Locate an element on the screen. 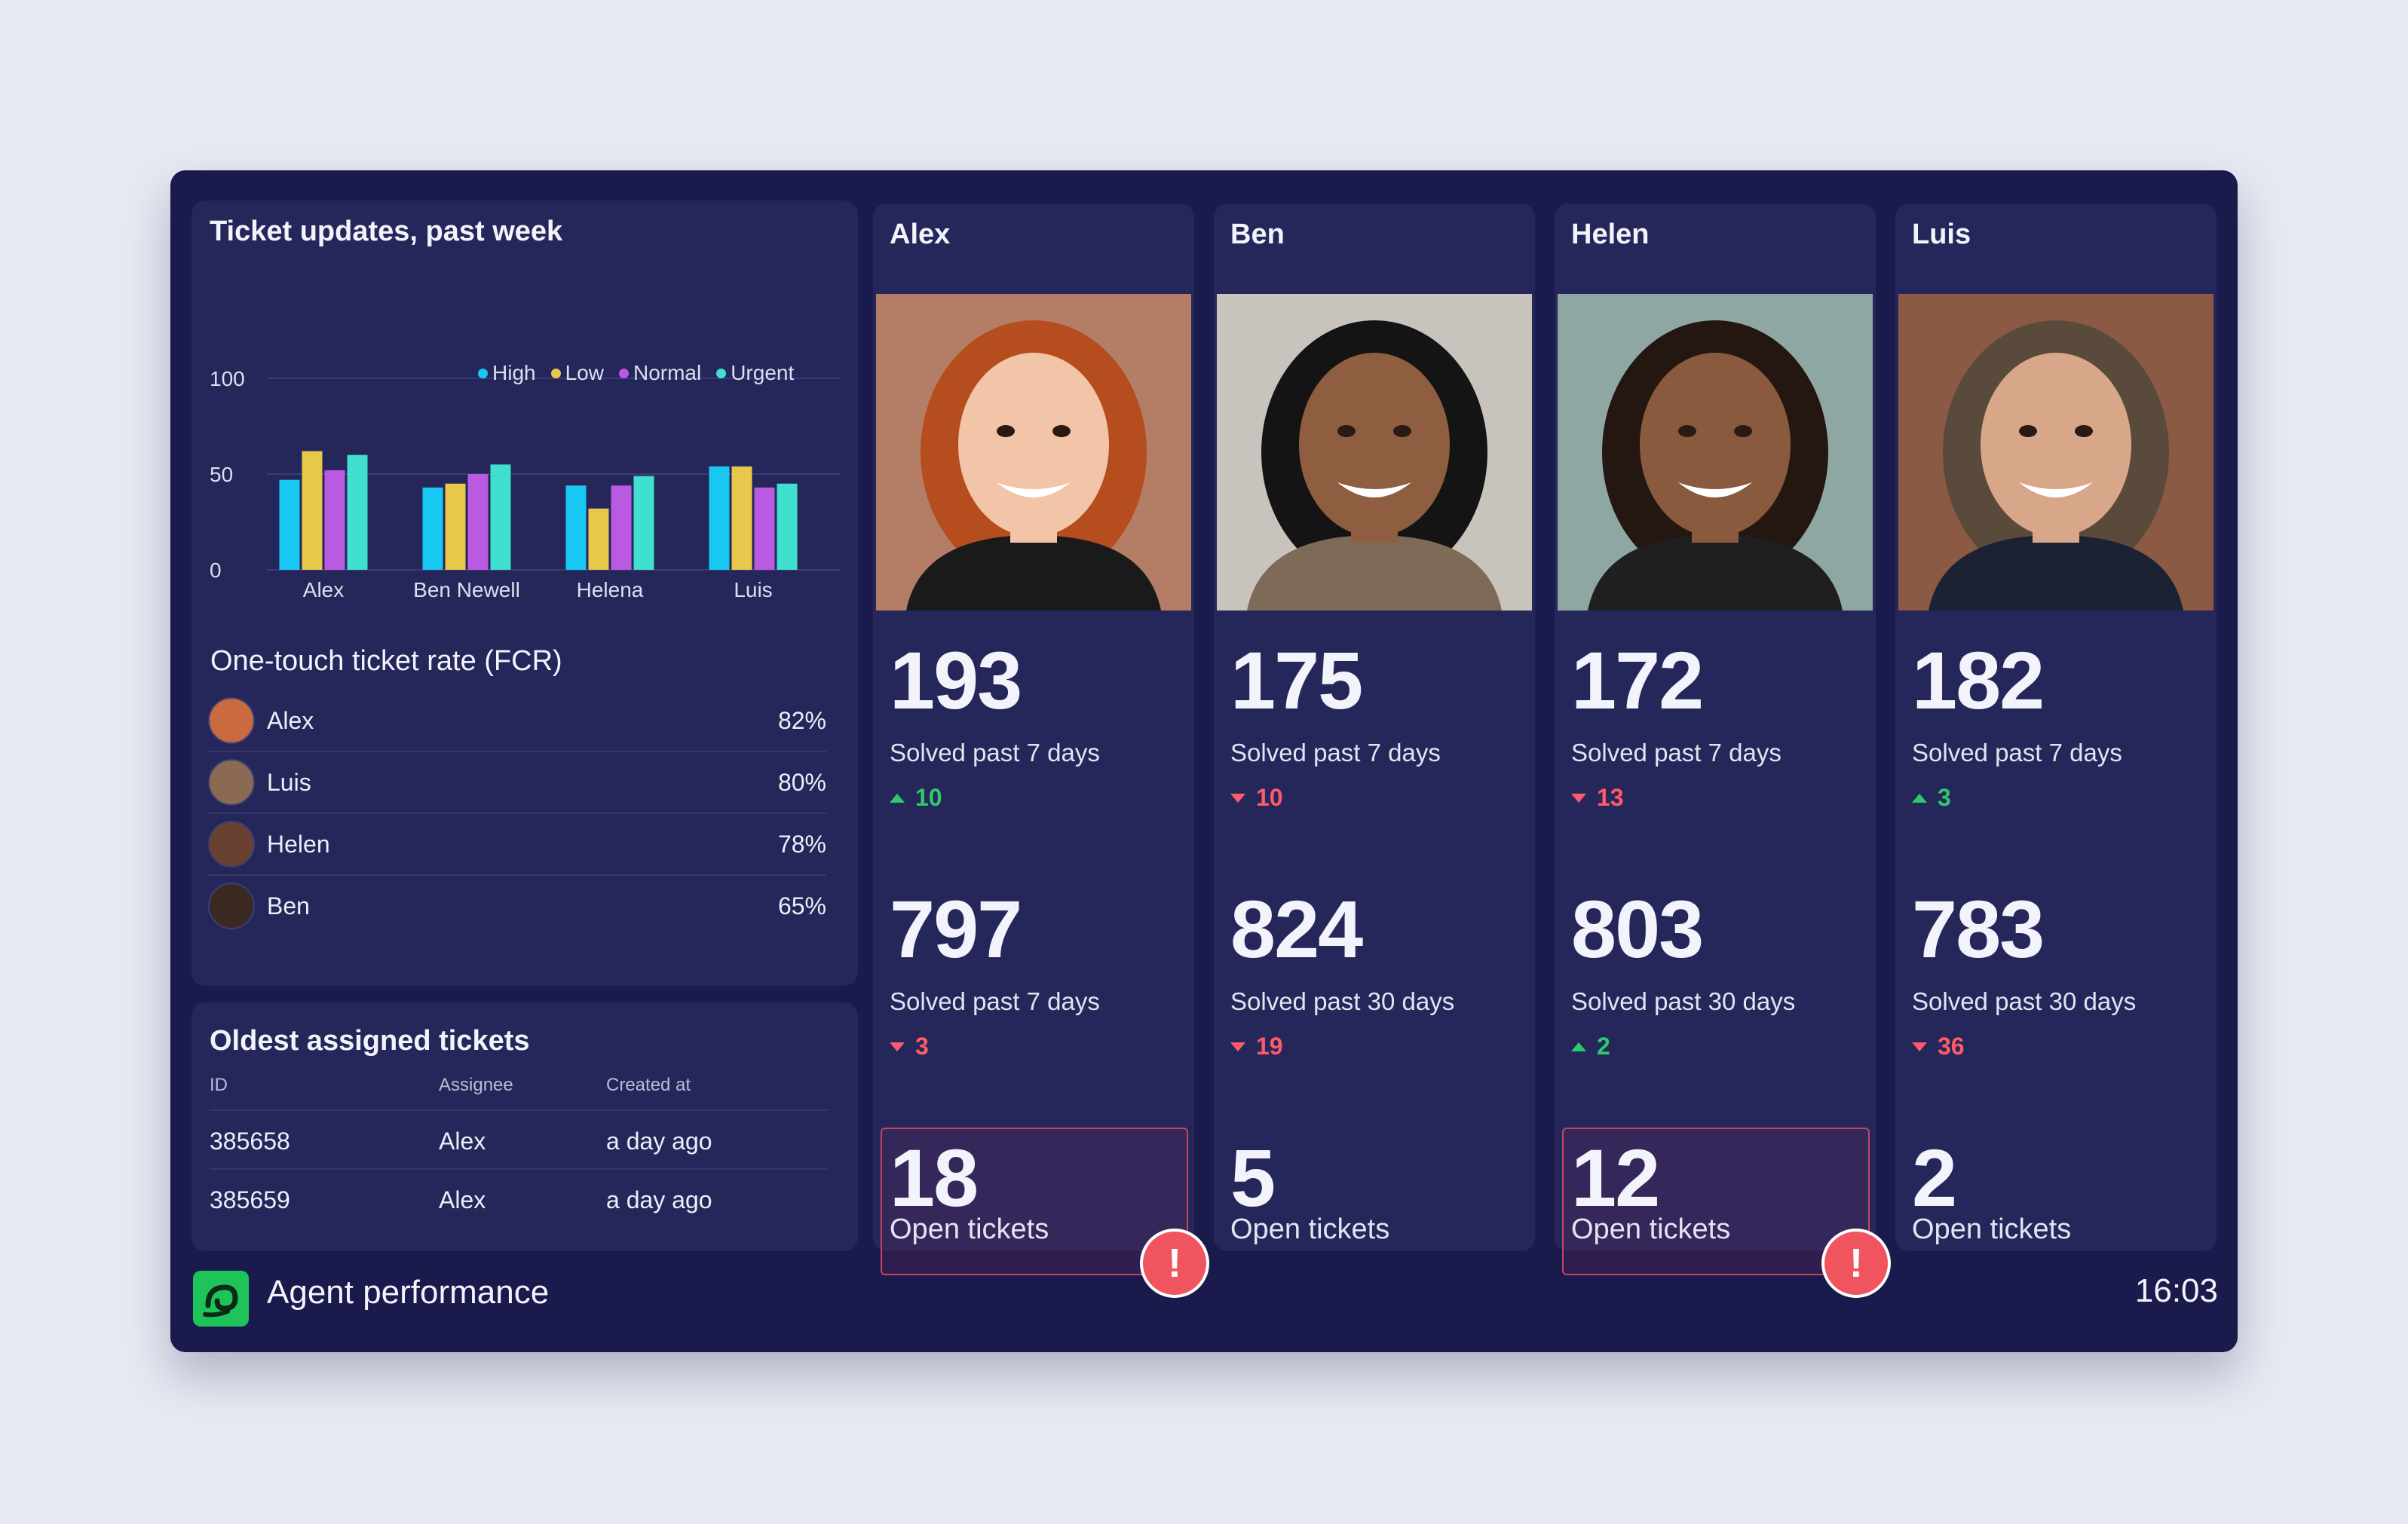  x-tick-label: Alex is located at coordinates (323, 589).